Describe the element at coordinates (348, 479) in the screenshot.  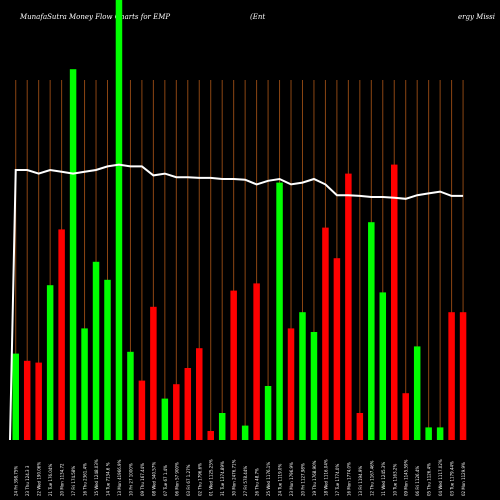
I see `x-tick-label: 16 Mon 1774.0%` at that location.